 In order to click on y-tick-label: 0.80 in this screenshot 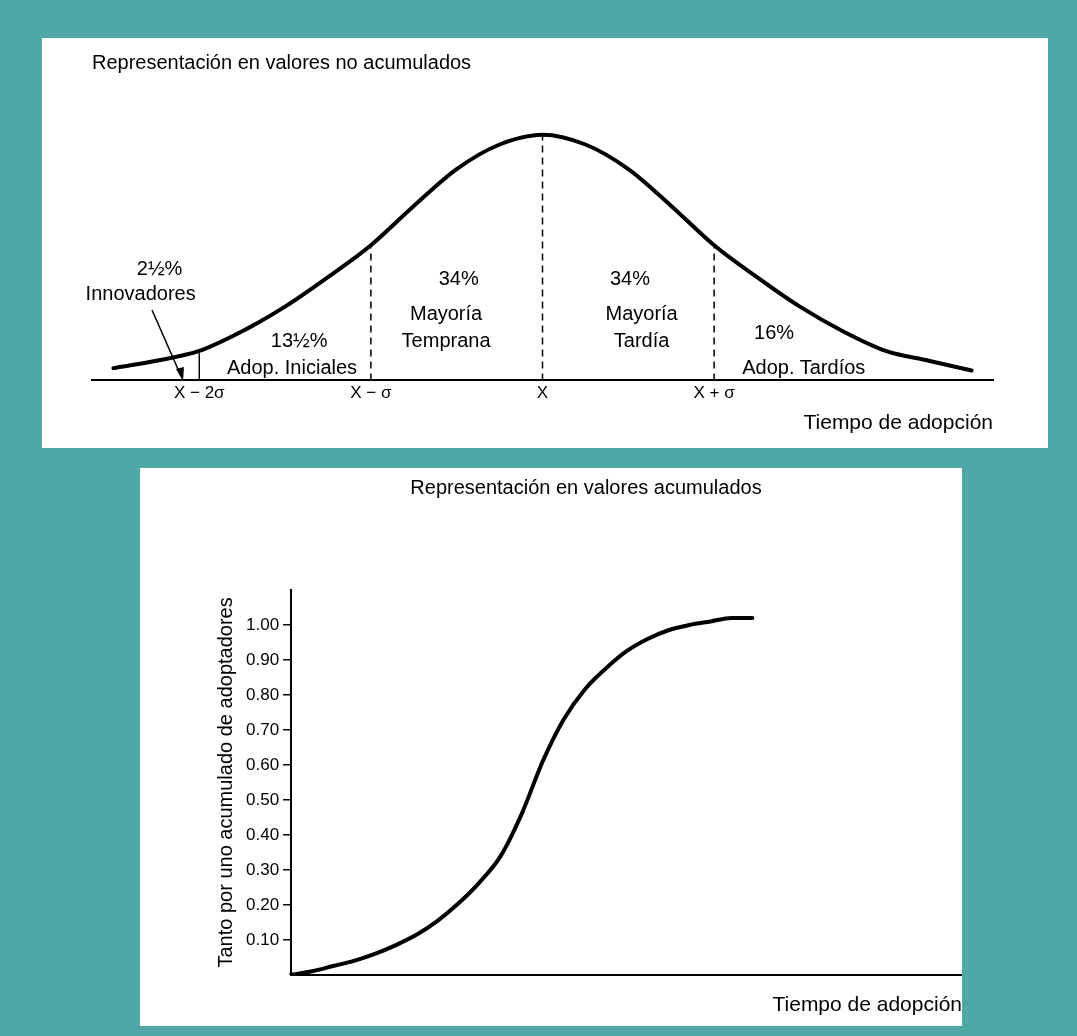, I will do `click(262, 694)`.